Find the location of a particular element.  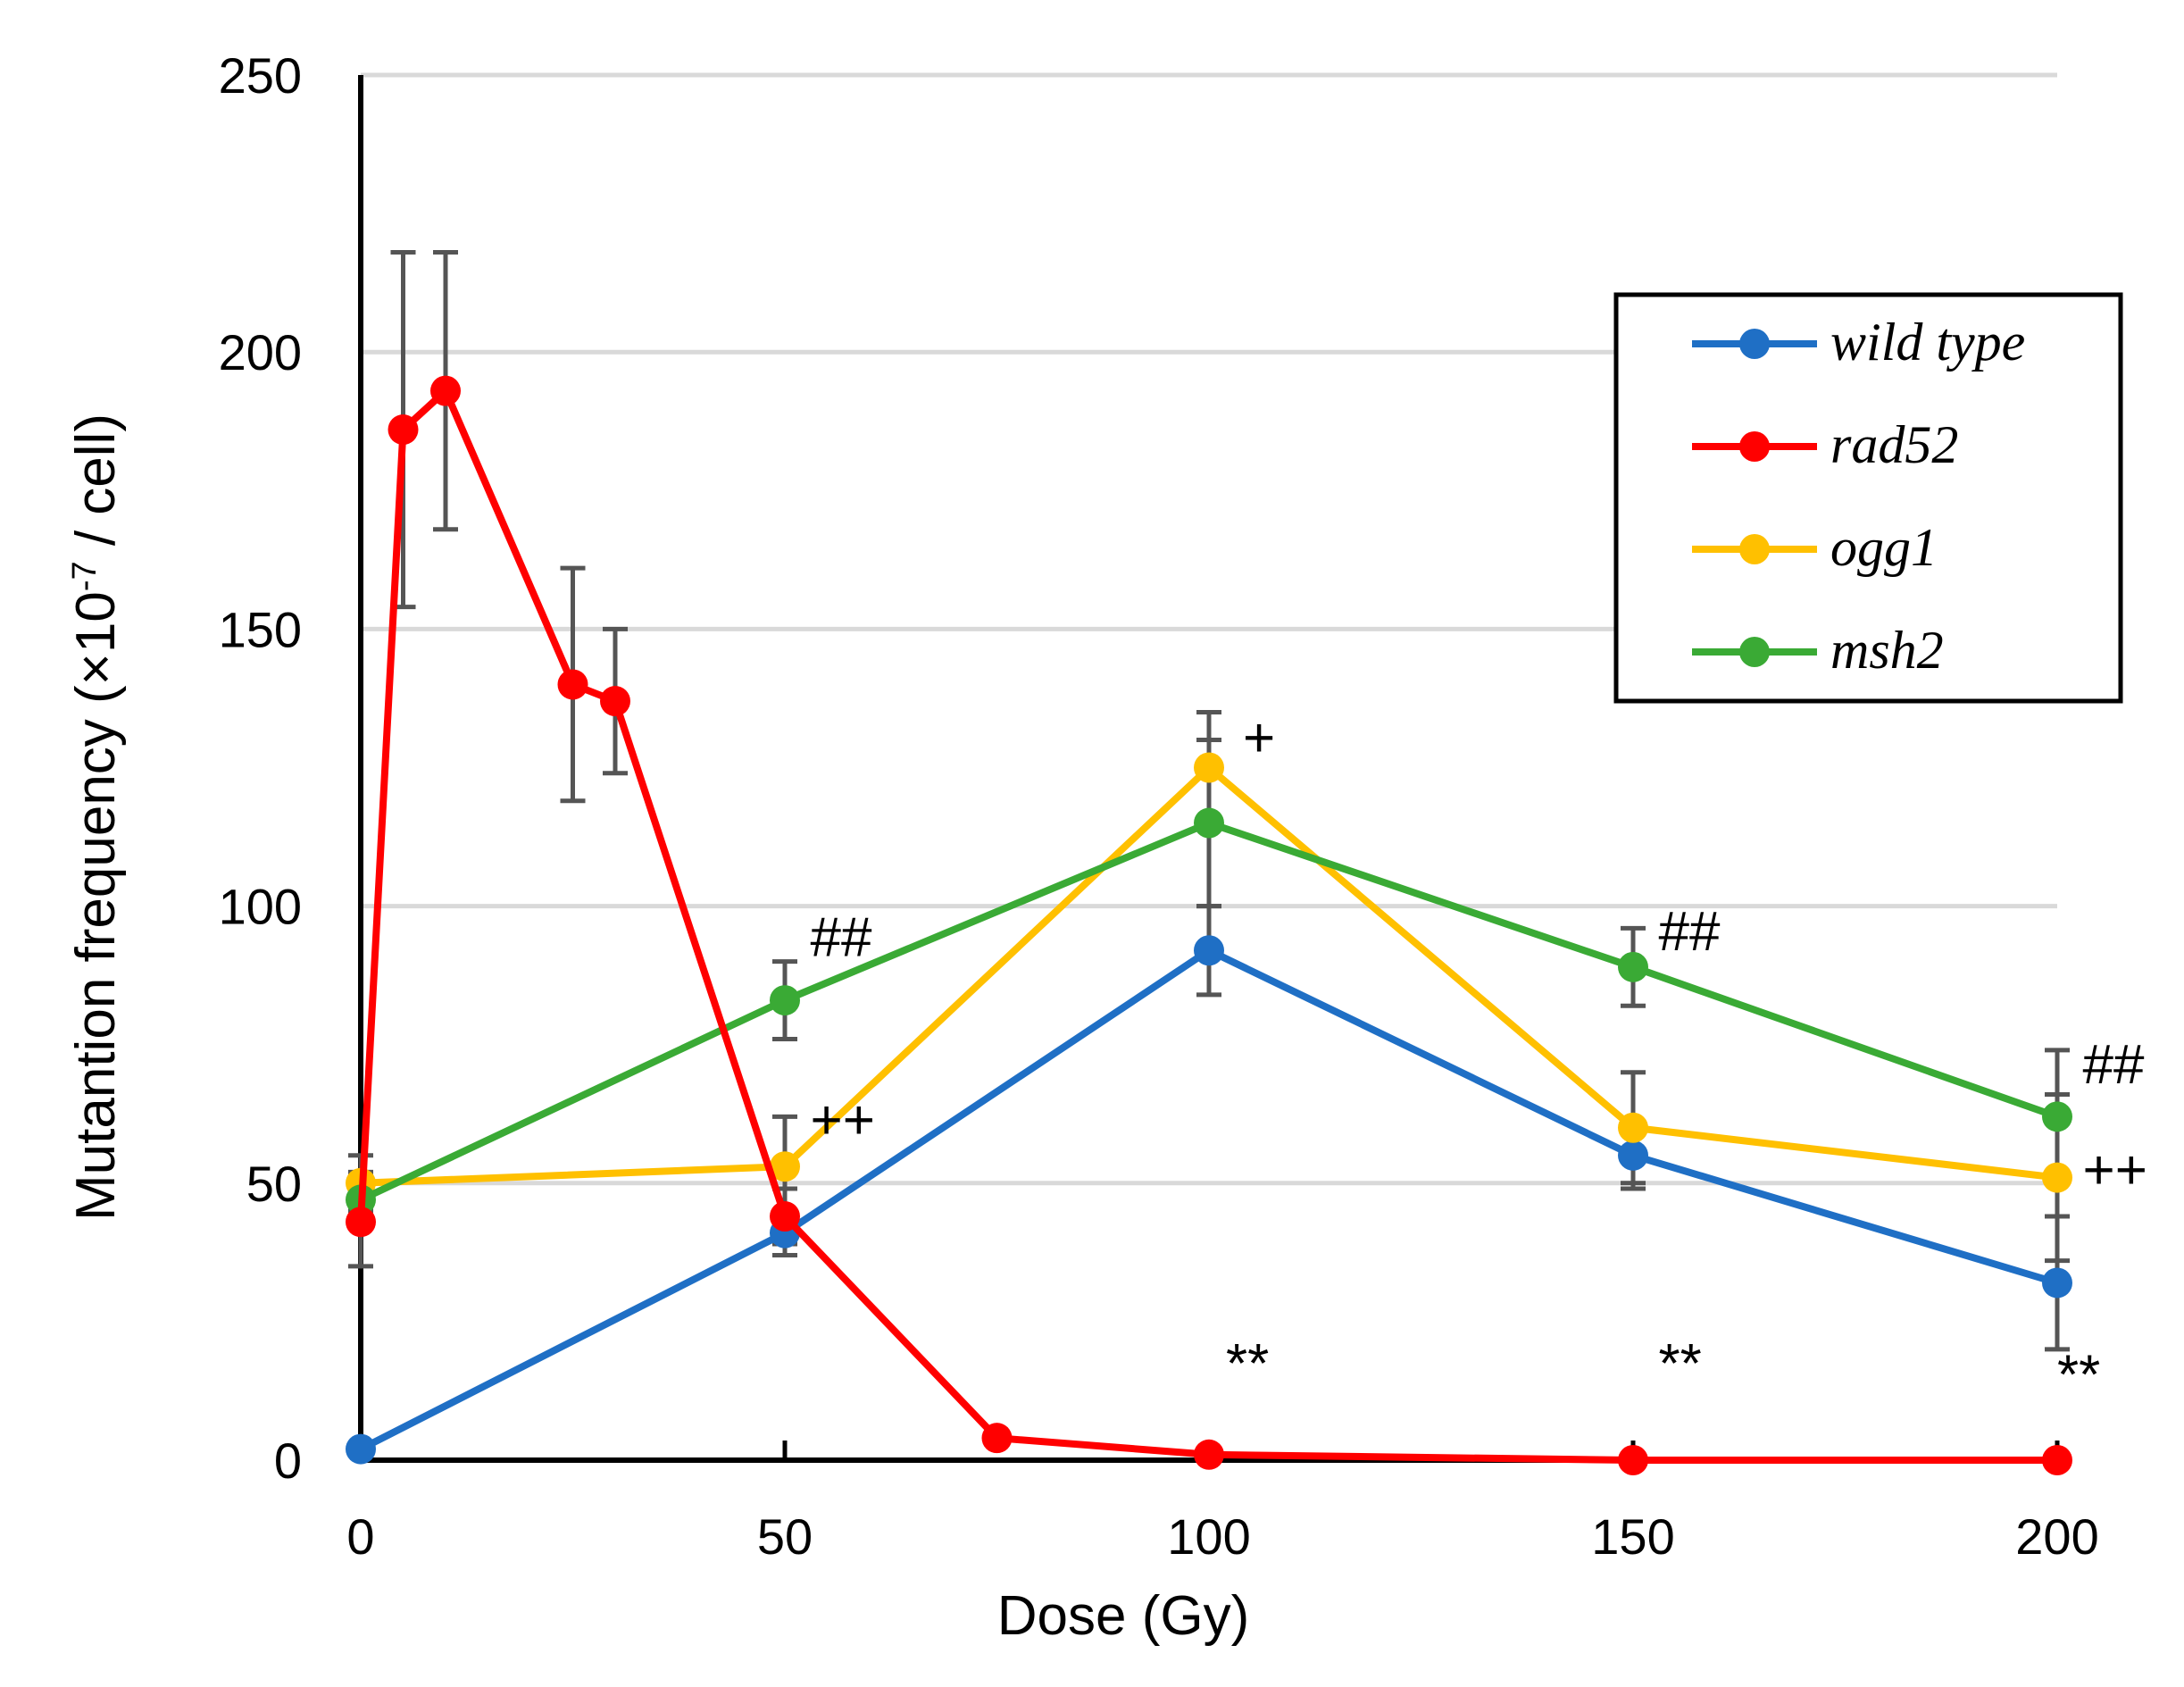

legend-marker-msh2 is located at coordinates (1755, 652).